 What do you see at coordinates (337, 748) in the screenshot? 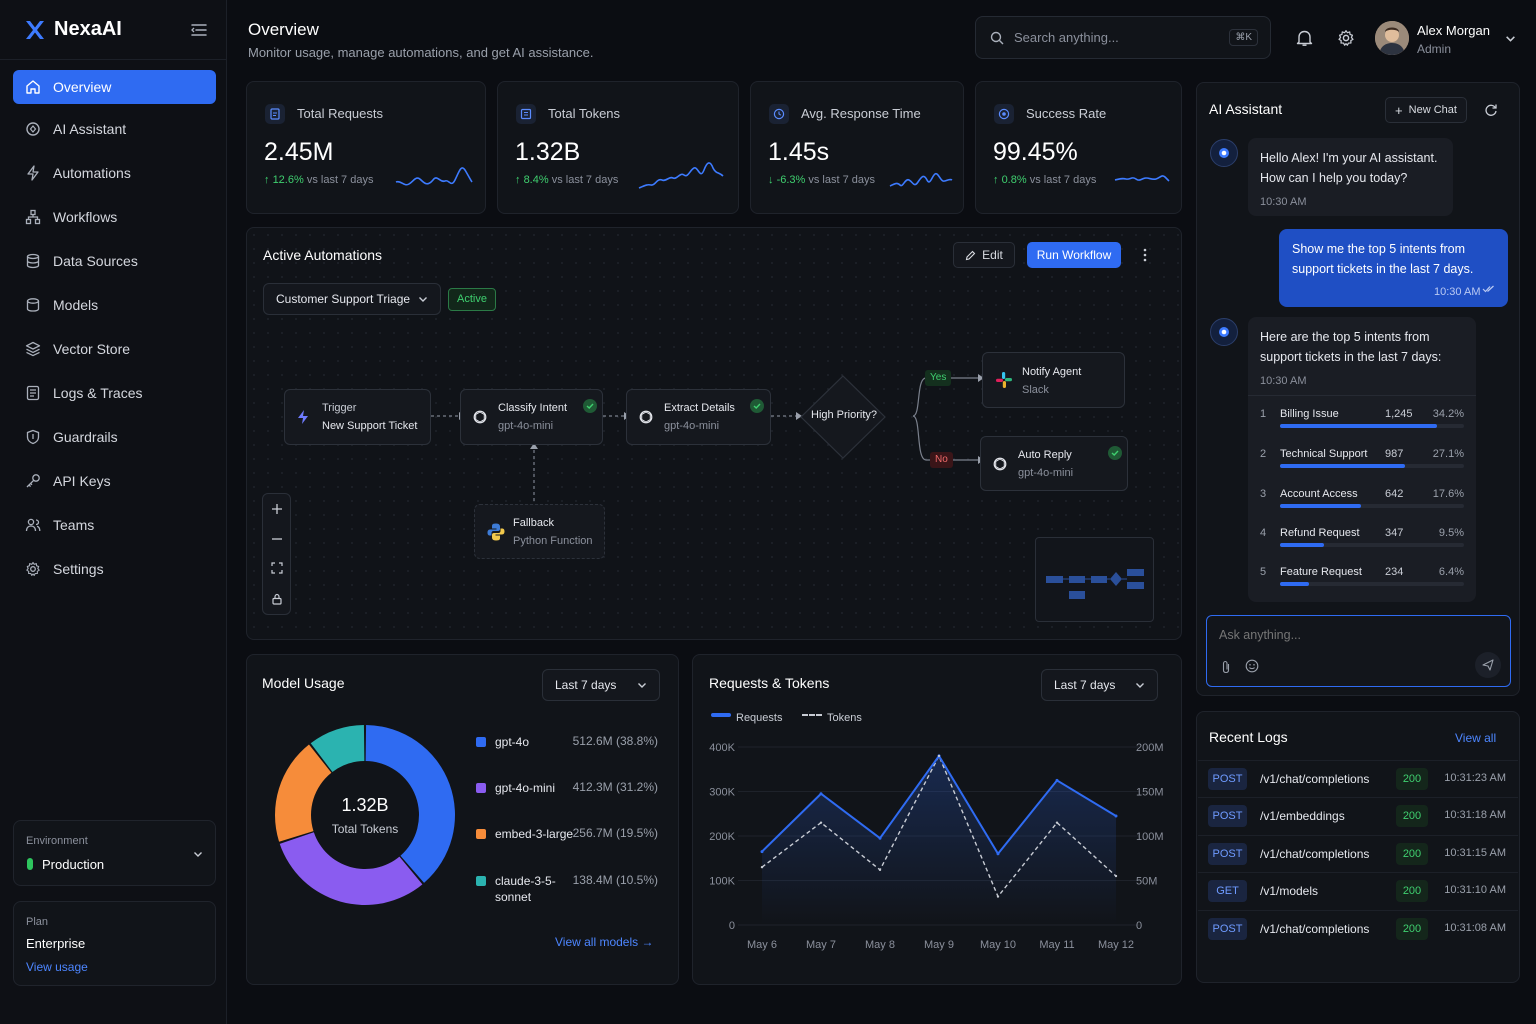
I see `donut-slice-claude-3-5-sonnet` at bounding box center [337, 748].